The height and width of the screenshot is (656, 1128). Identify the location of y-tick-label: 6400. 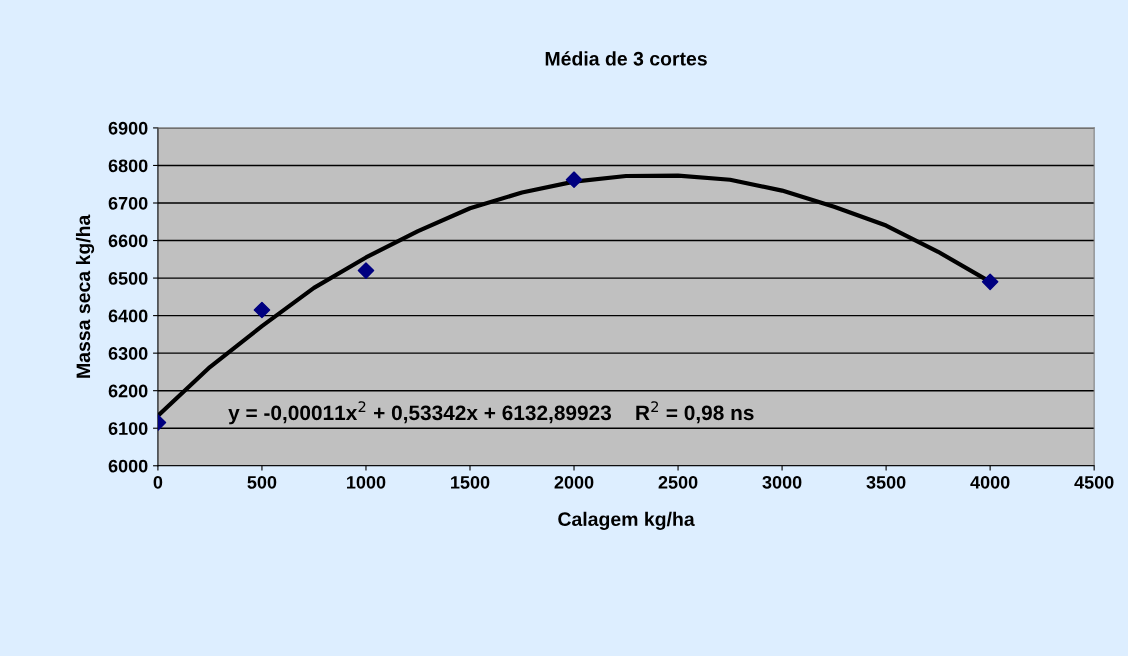
(128, 316).